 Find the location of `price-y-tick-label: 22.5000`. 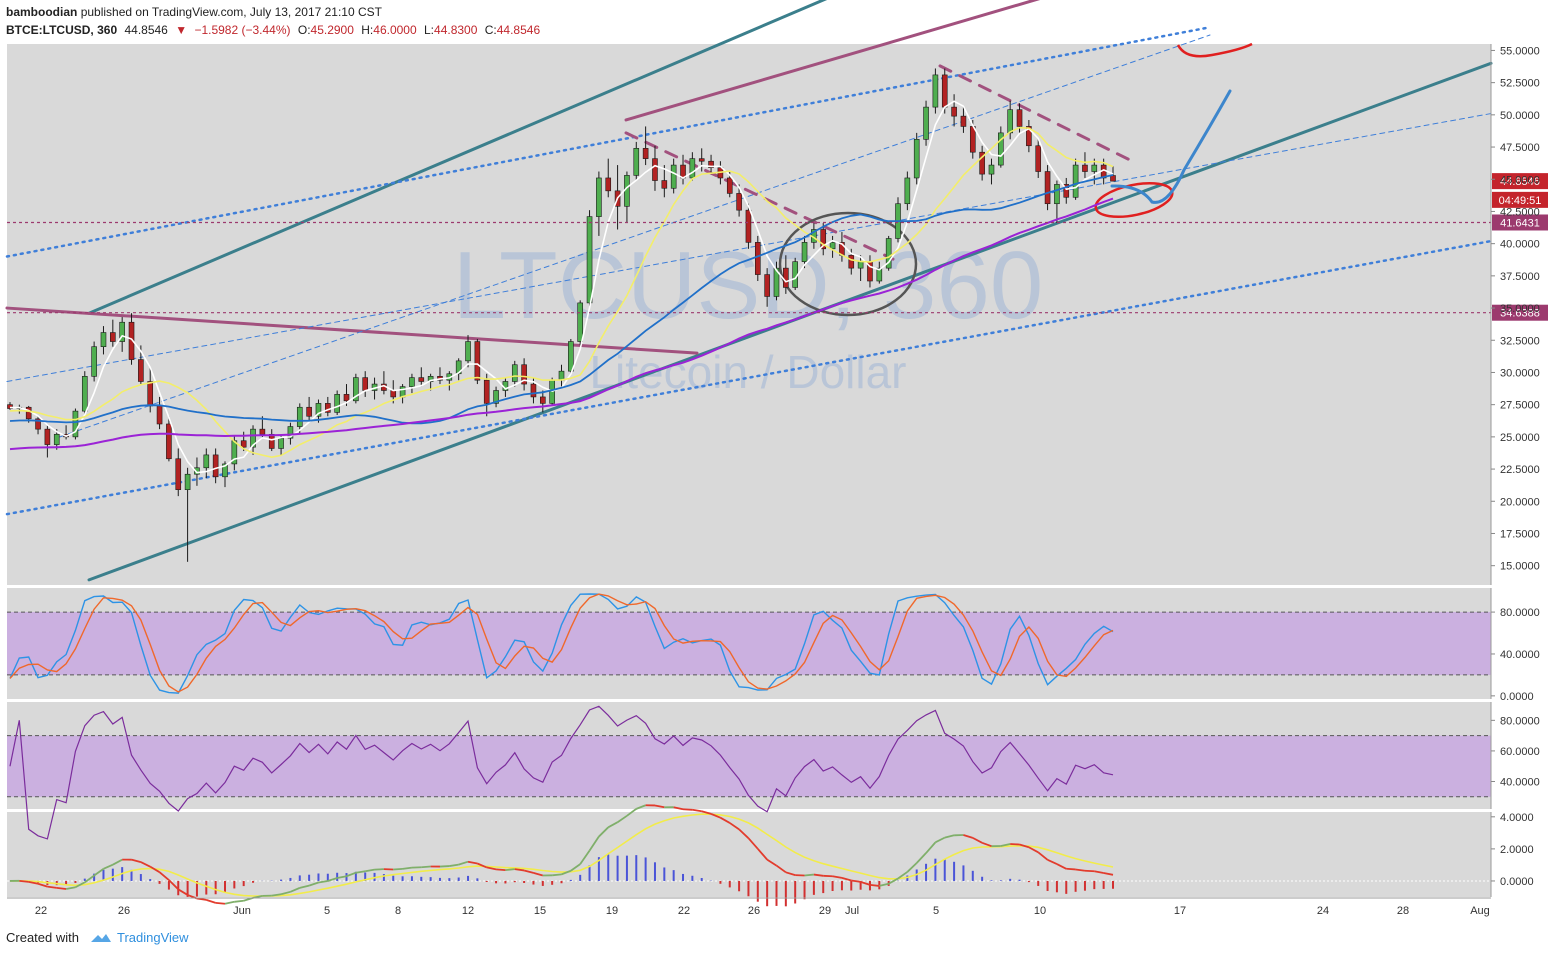

price-y-tick-label: 22.5000 is located at coordinates (1520, 470).